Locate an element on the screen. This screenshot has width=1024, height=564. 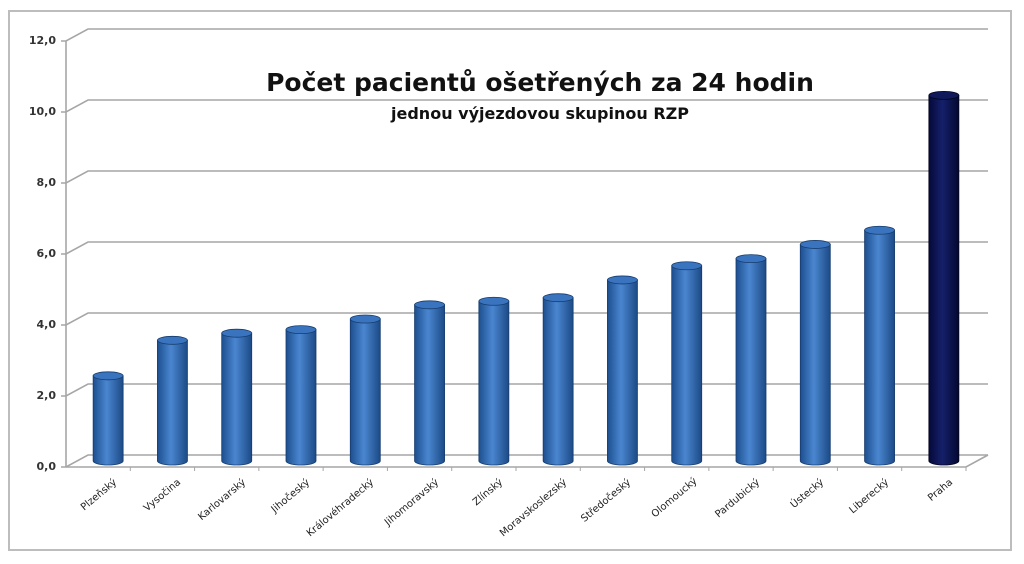
y-tick-label: 6,0 is located at coordinates (46, 253).